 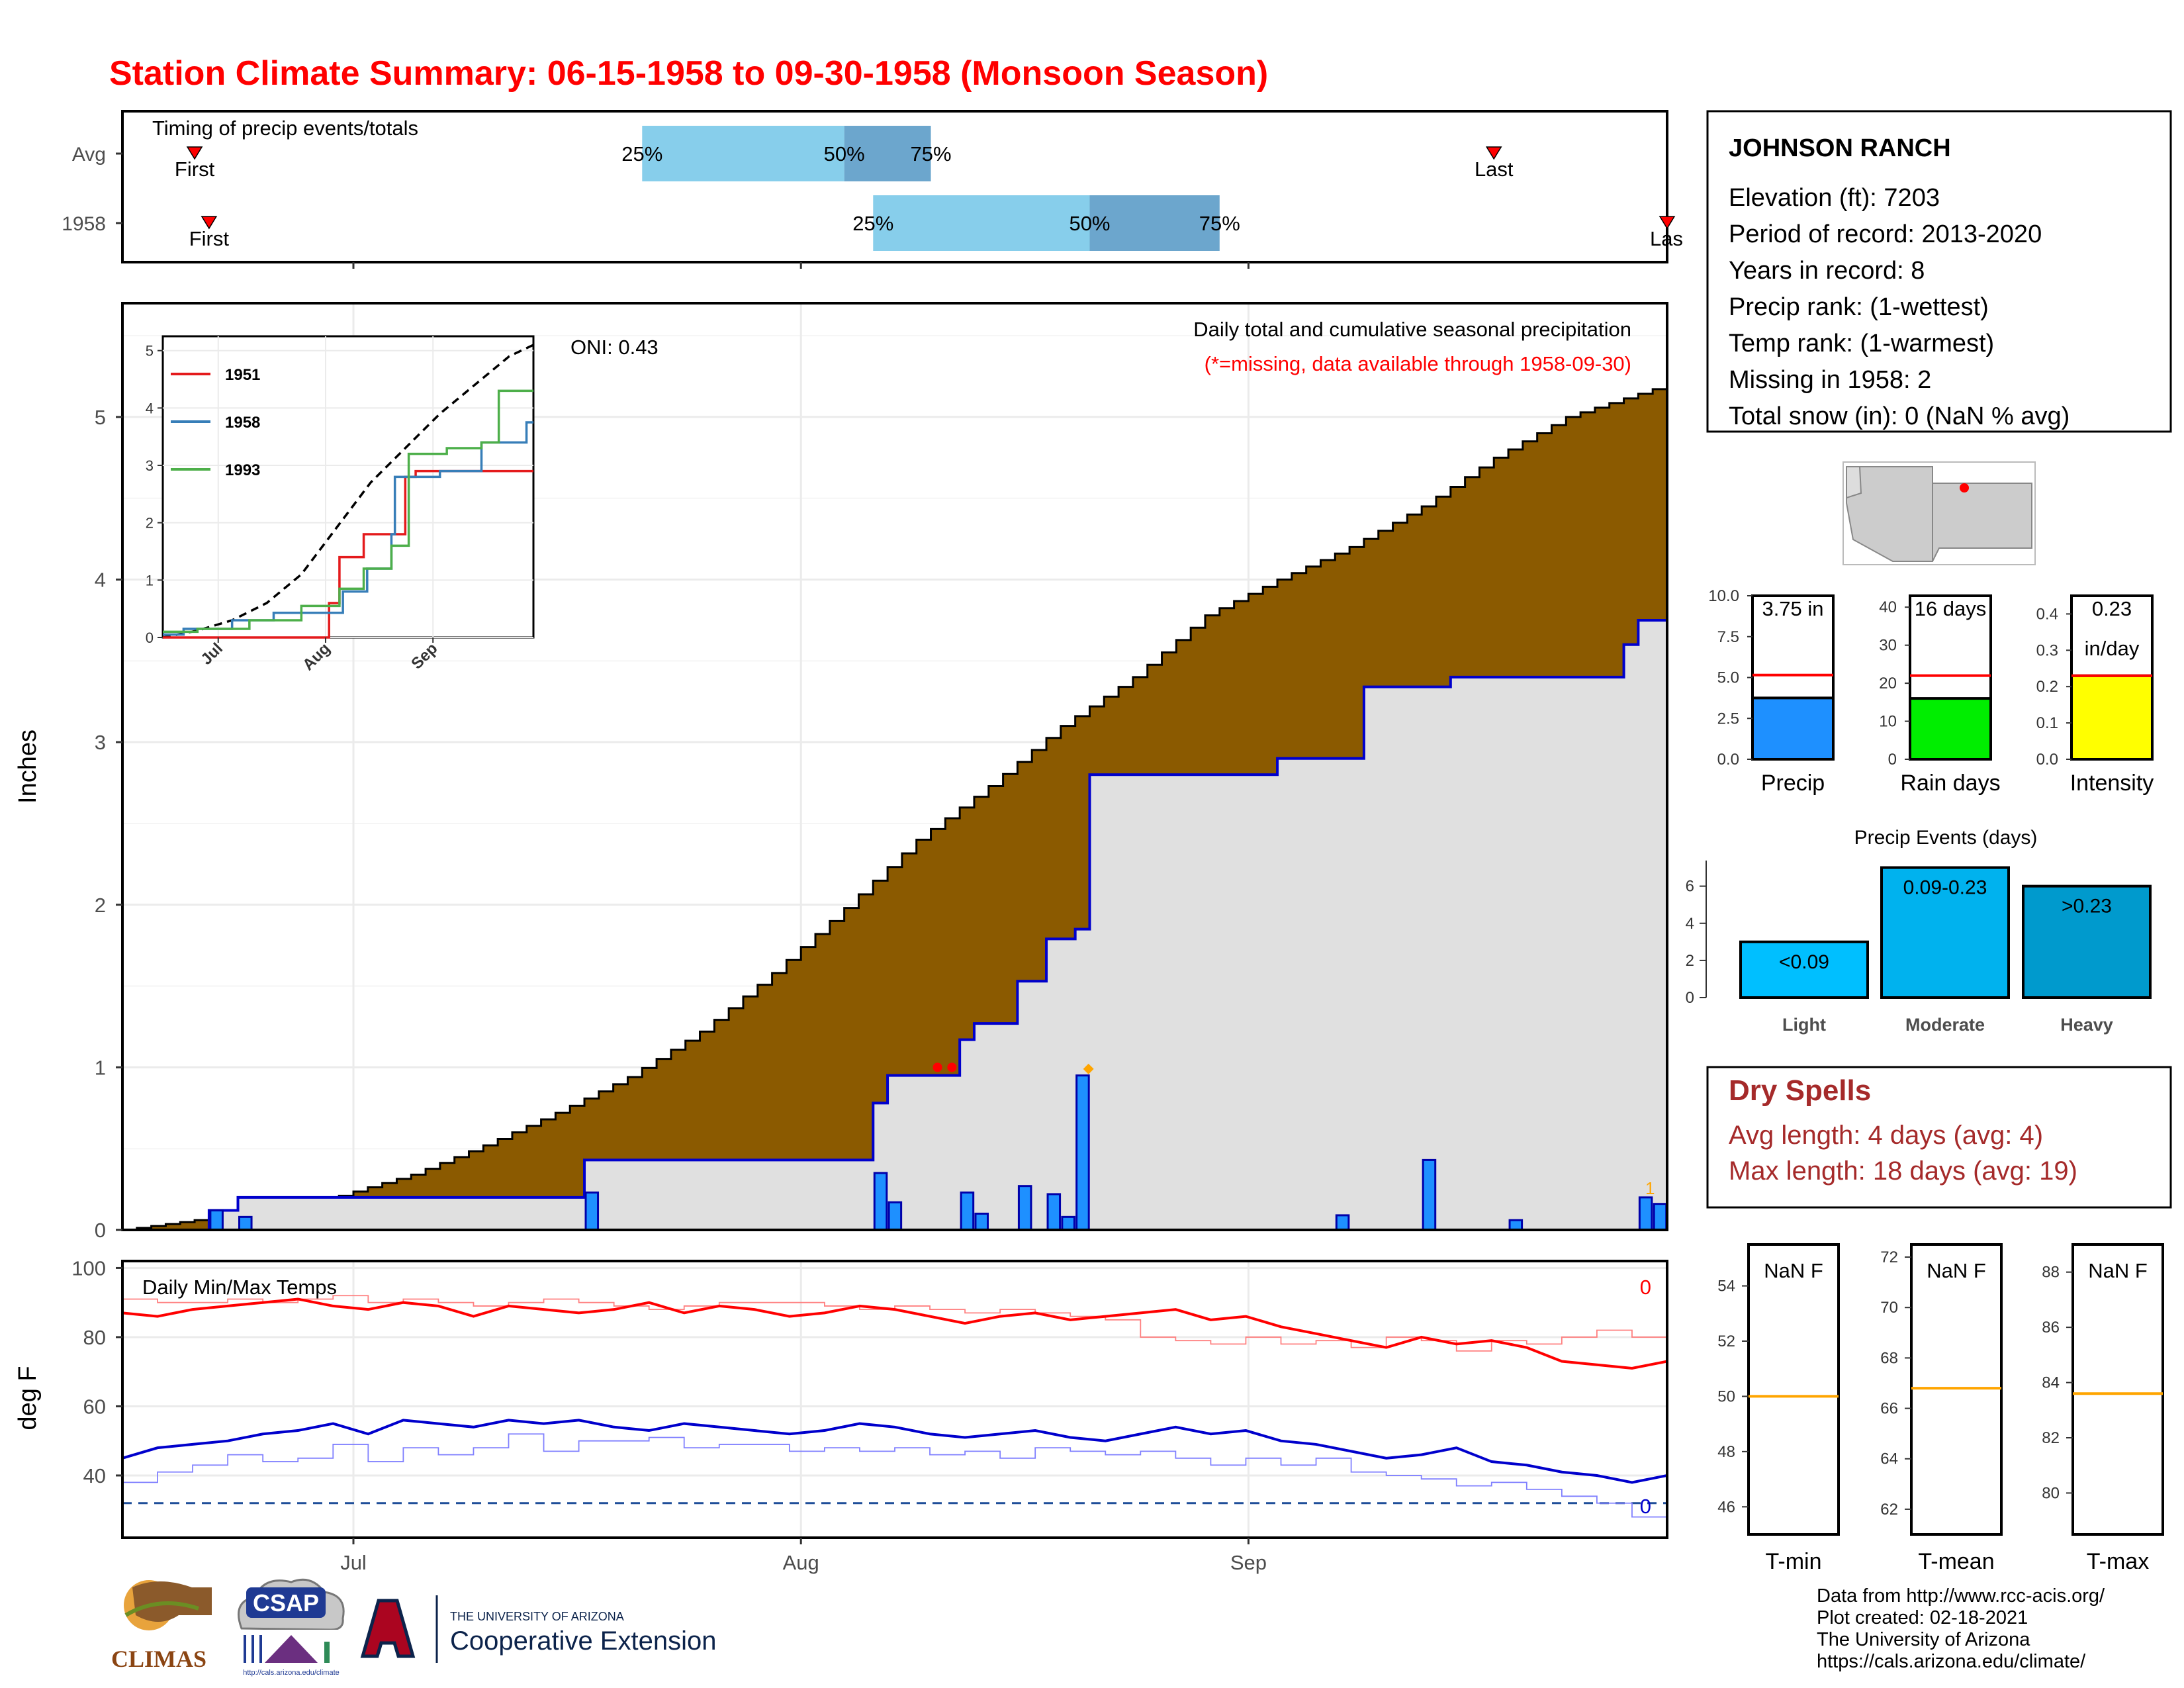 What do you see at coordinates (2086, 1025) in the screenshot?
I see `events-category-label: Heavy` at bounding box center [2086, 1025].